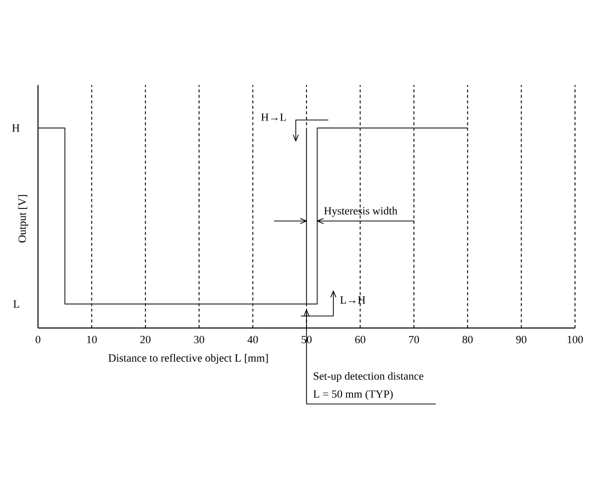  Describe the element at coordinates (353, 395) in the screenshot. I see `text: L = 50 mm (TYP)` at that location.